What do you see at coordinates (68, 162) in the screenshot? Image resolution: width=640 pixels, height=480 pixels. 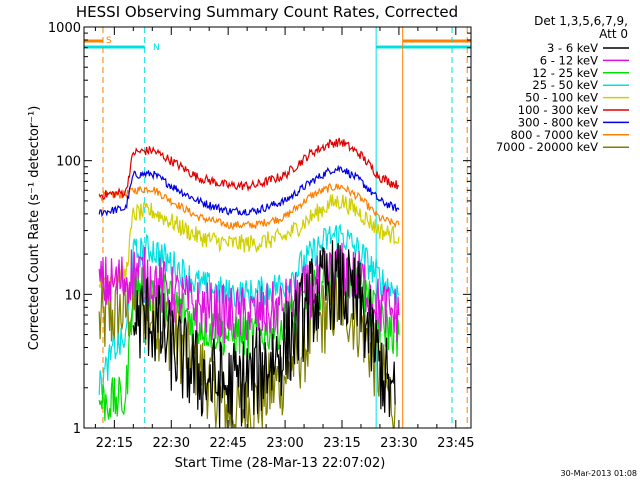 I see `y-tick-label-2: 100` at bounding box center [68, 162].